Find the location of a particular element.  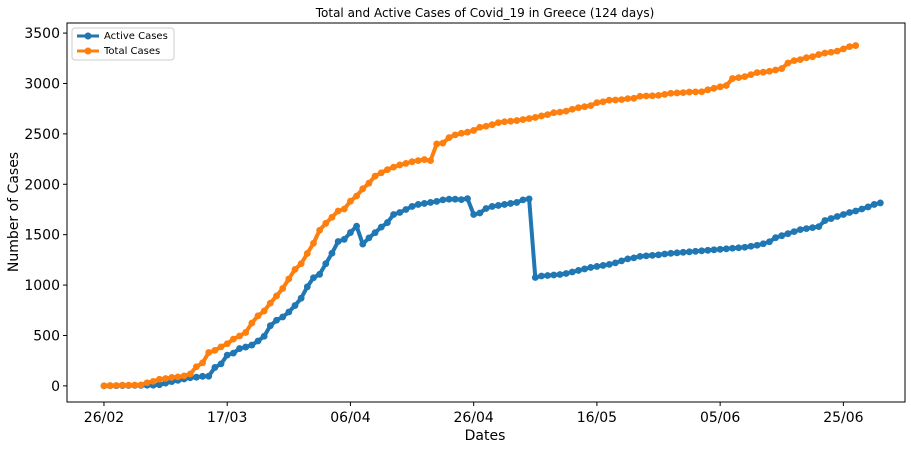

x-tick-label: 06/04 is located at coordinates (350, 418).